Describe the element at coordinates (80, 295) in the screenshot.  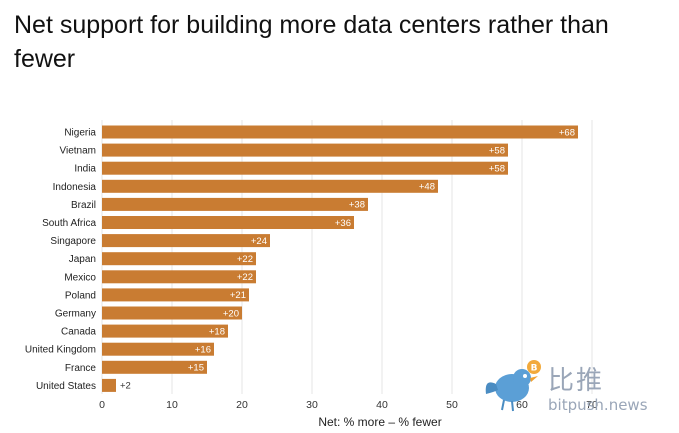
I see `category-label: Poland` at that location.